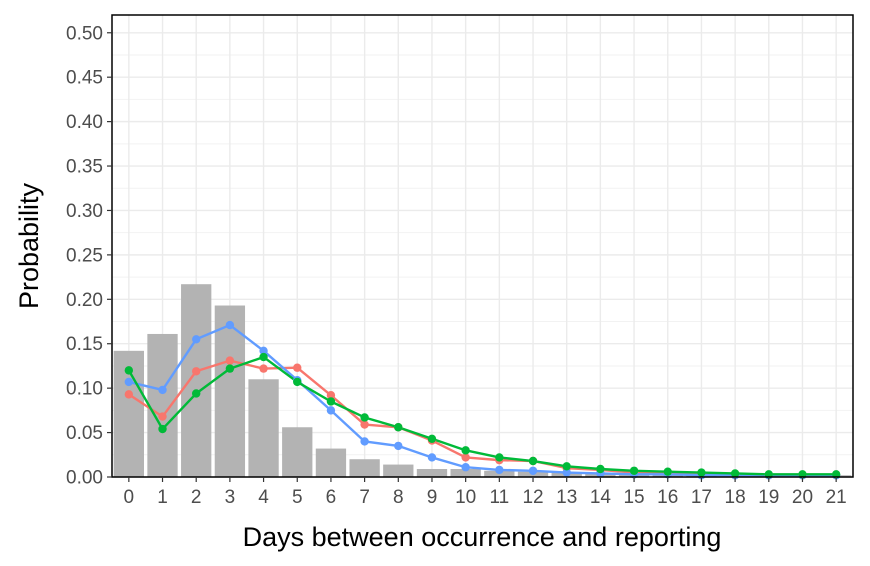  I want to click on x-tick-label: 0, so click(129, 497).